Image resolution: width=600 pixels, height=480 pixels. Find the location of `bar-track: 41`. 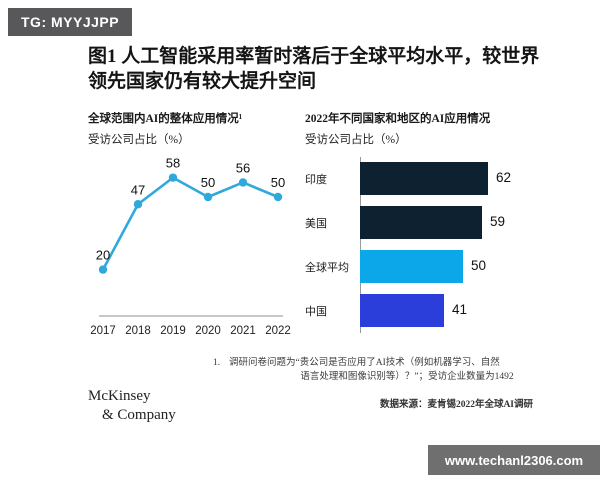

bar-track: 41 is located at coordinates (457, 310).